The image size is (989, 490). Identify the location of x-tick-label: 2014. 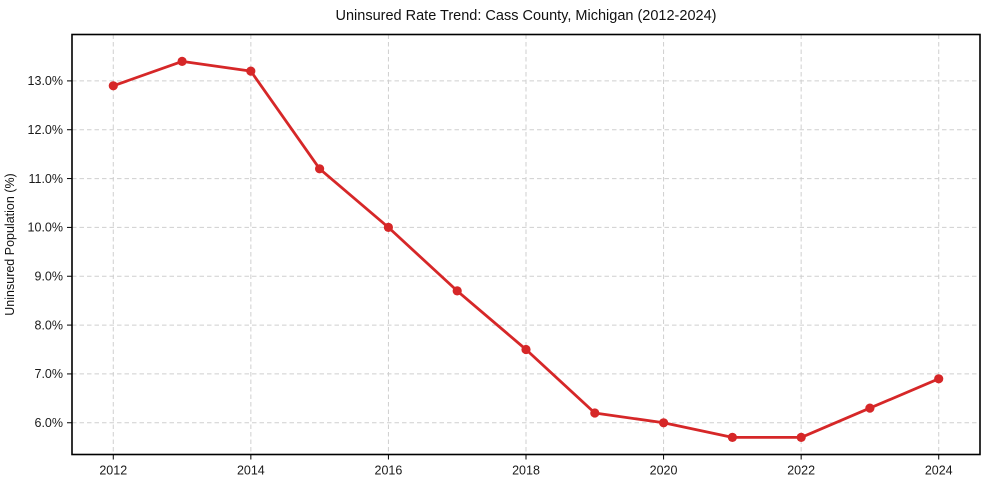
(251, 471).